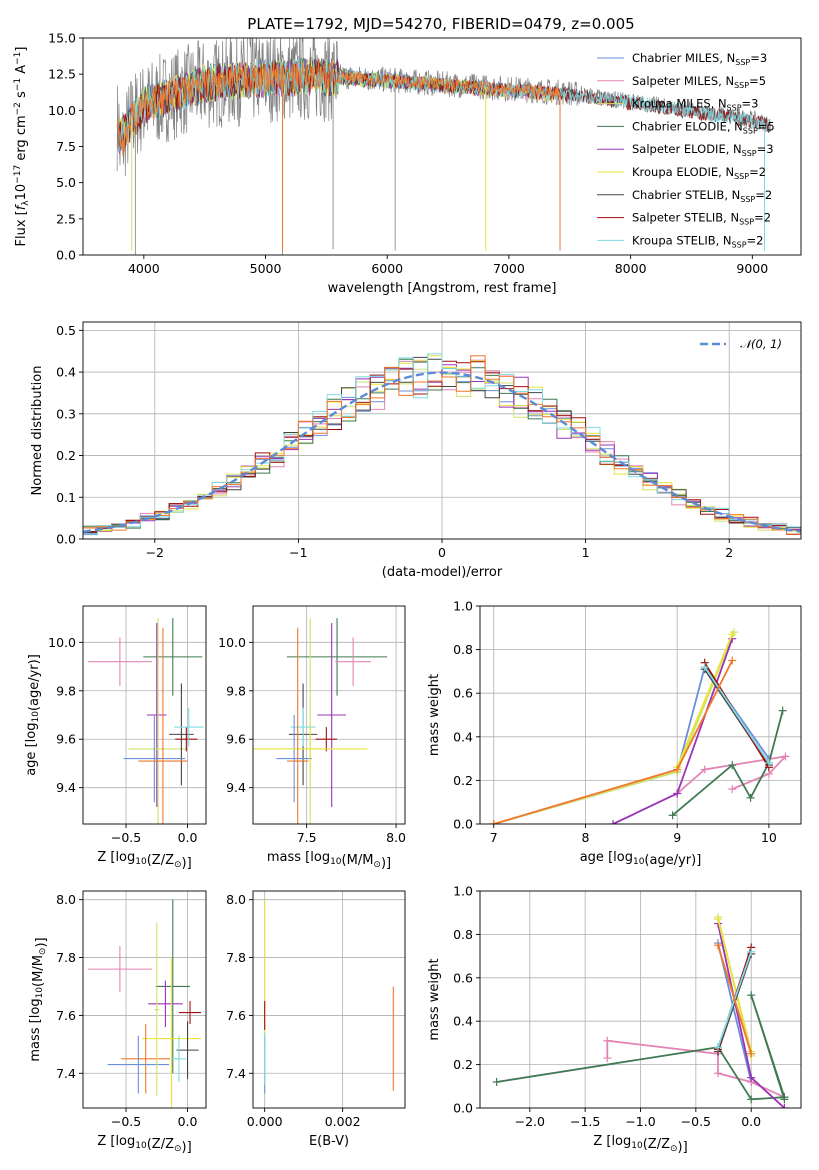  Describe the element at coordinates (442, 552) in the screenshot. I see `x-tick-label: 0` at that location.